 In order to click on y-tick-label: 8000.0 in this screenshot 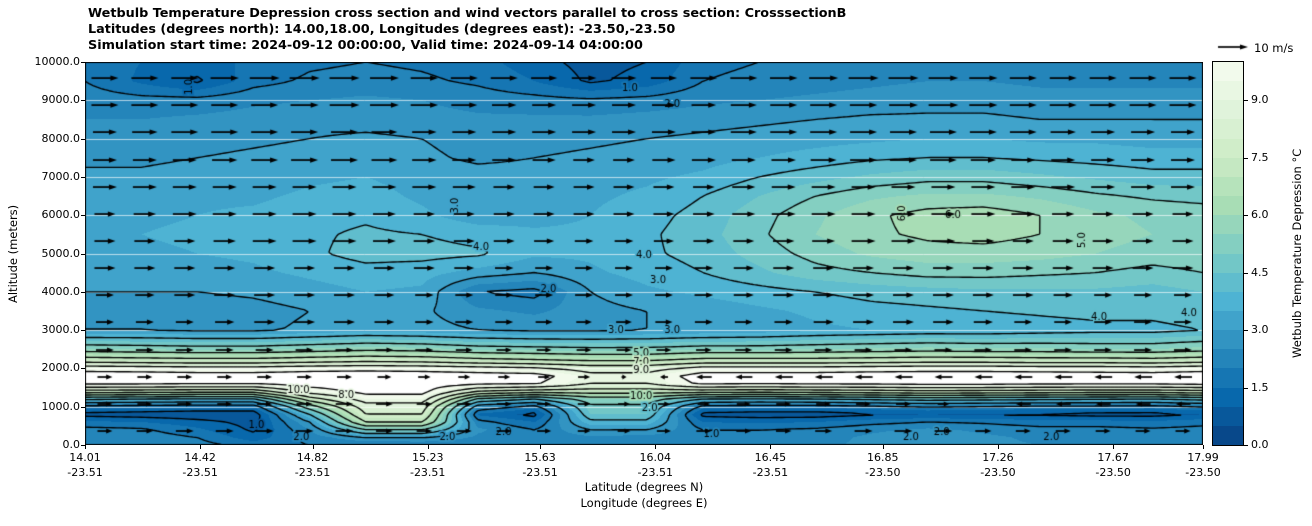, I will do `click(61, 138)`.